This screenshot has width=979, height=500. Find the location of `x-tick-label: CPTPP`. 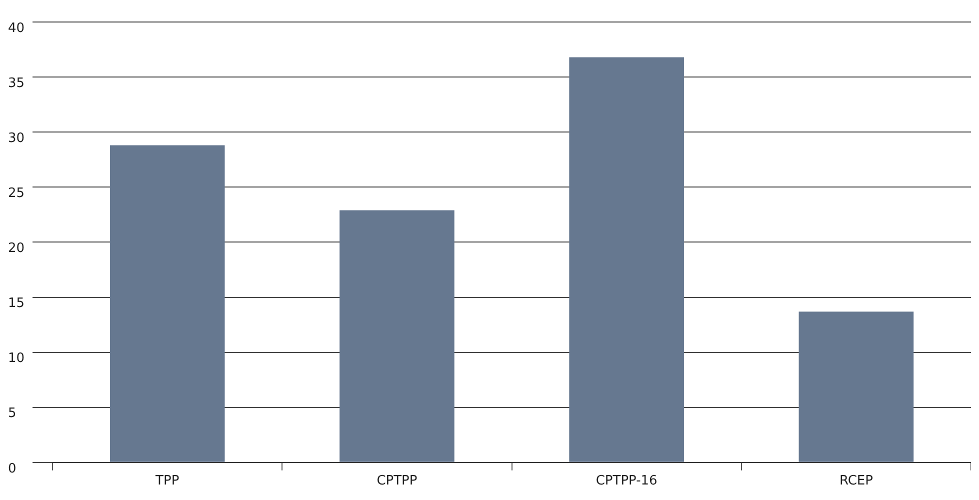

x-tick-label: CPTPP is located at coordinates (397, 481).